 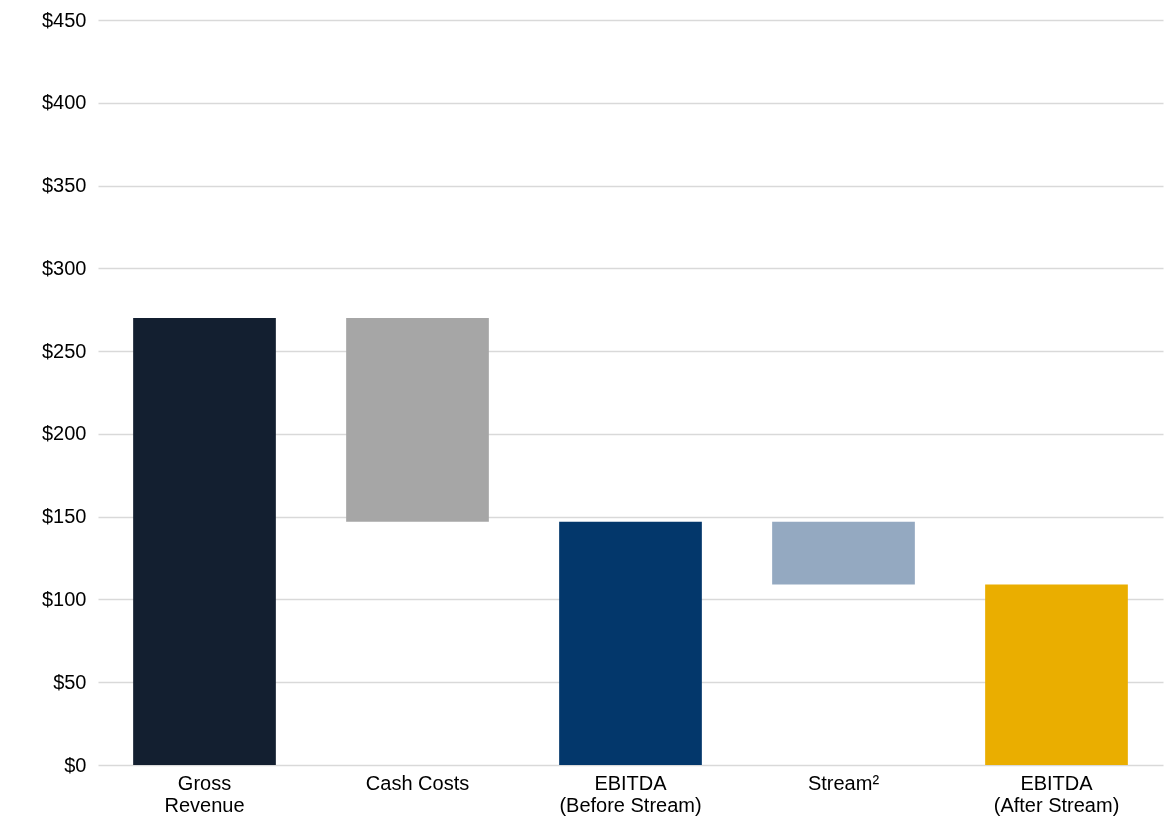 What do you see at coordinates (70, 681) in the screenshot?
I see `y-tick-label: $50` at bounding box center [70, 681].